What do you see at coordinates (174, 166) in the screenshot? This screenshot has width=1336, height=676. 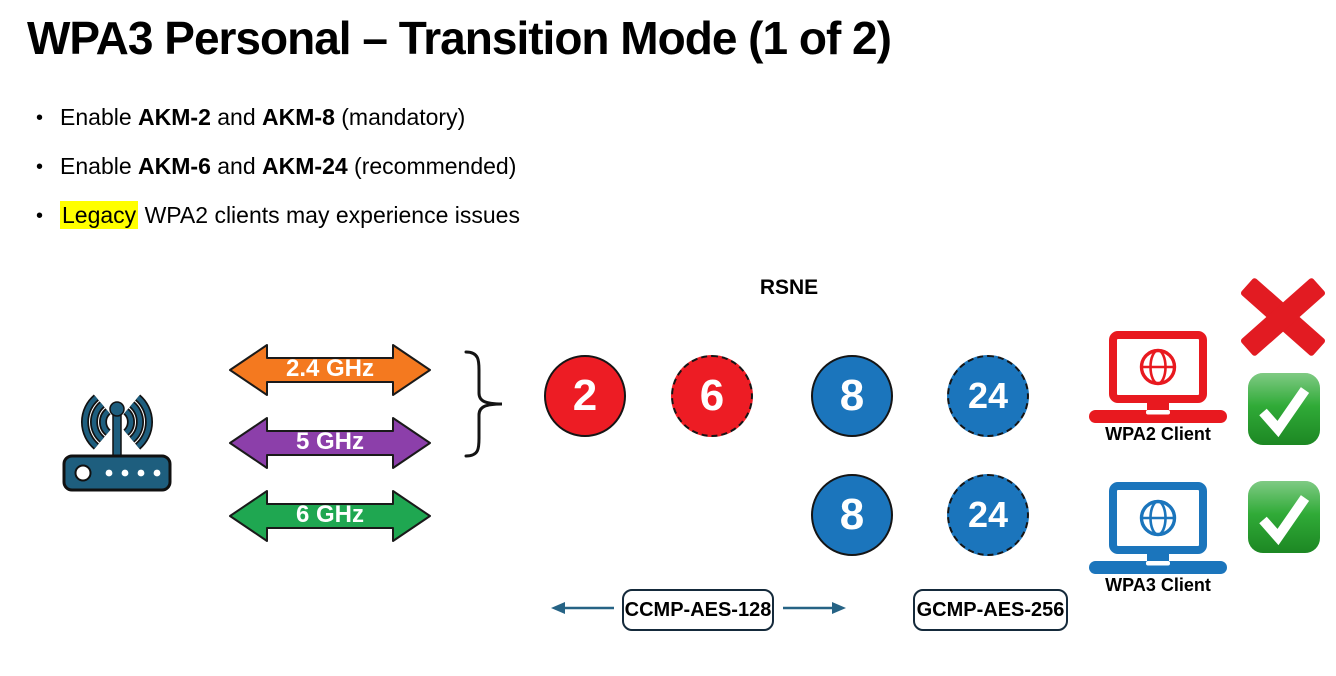 I see `akm-6-label: AKM-6` at bounding box center [174, 166].